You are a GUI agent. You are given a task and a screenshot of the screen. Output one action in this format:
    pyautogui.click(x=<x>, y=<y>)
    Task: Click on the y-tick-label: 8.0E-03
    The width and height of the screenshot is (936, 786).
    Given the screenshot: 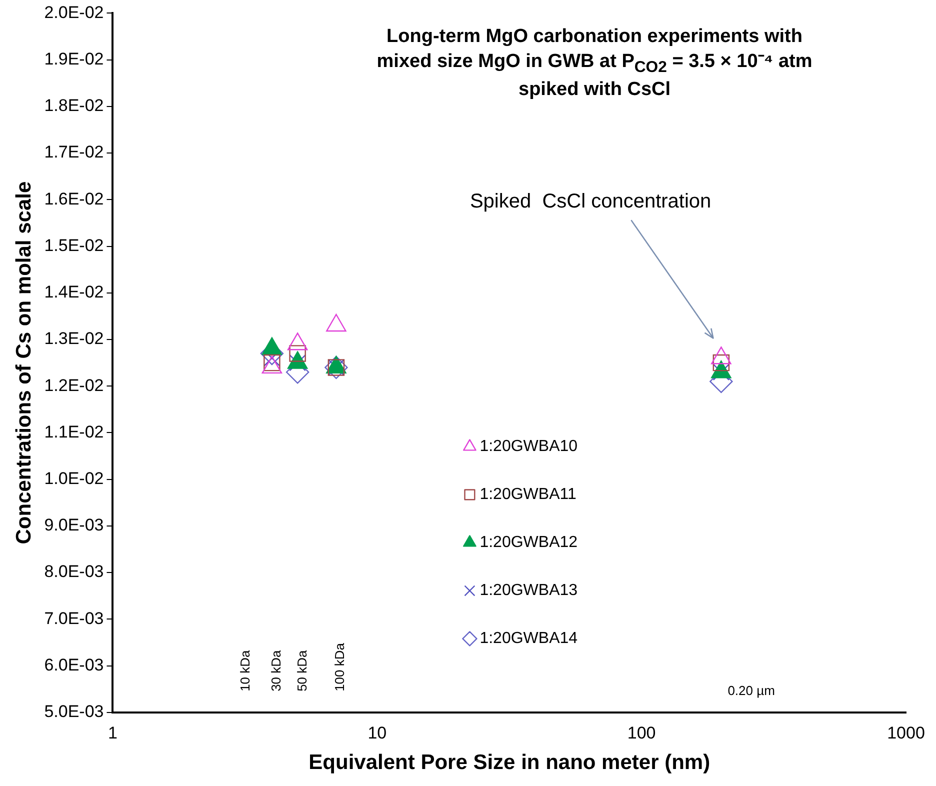 What is the action you would take?
    pyautogui.click(x=74, y=572)
    